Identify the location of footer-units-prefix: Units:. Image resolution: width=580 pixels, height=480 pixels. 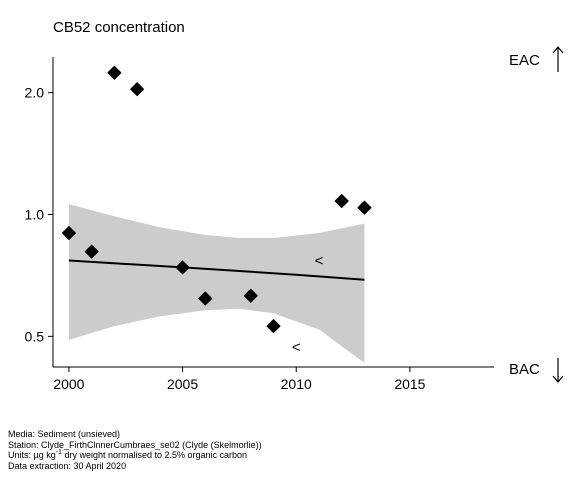
(21, 455).